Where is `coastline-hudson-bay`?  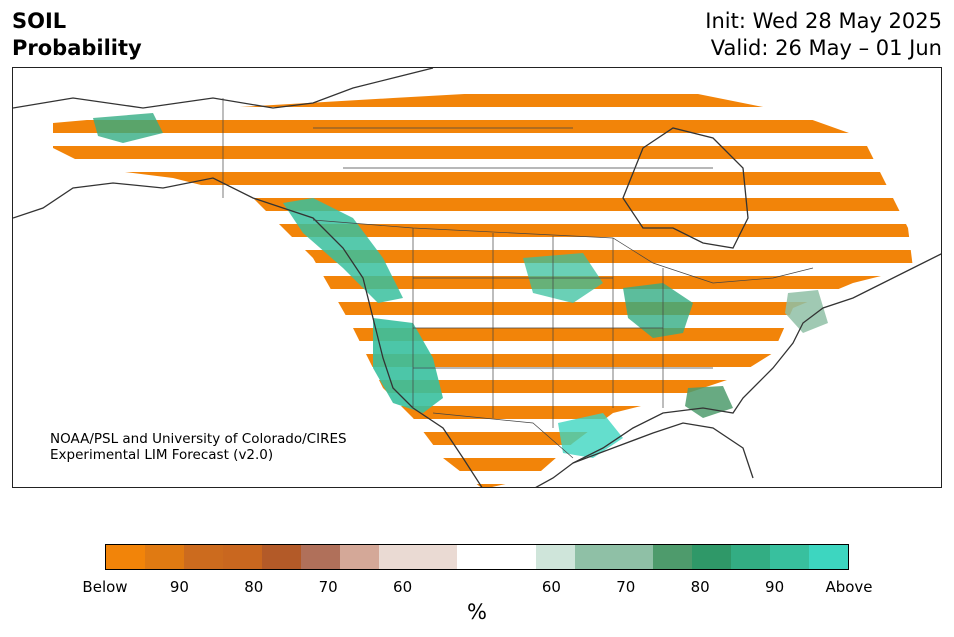
coastline-hudson-bay is located at coordinates (685, 188).